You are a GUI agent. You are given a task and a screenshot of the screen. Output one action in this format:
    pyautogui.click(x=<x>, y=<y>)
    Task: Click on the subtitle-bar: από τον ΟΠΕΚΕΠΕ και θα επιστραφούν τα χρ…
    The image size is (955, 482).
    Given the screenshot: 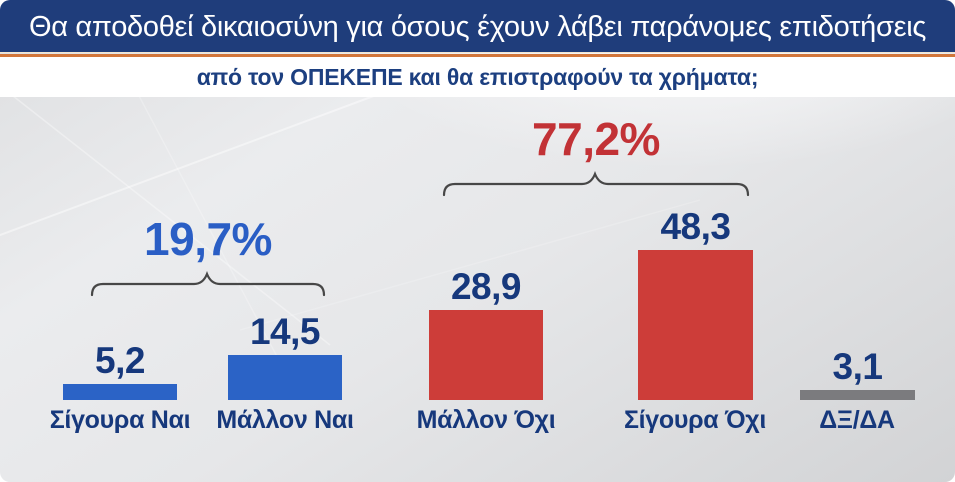 What is the action you would take?
    pyautogui.click(x=477, y=77)
    